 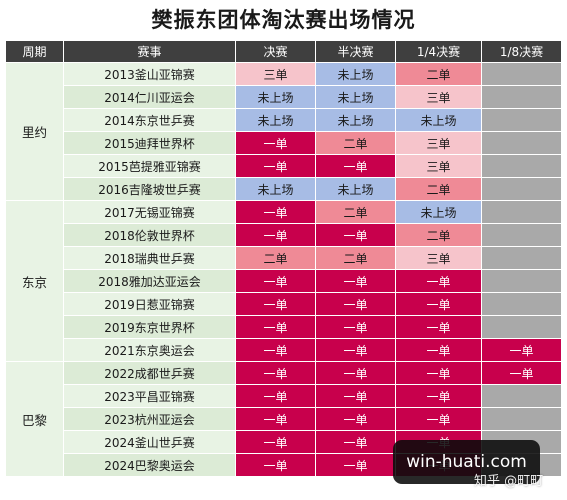 What do you see at coordinates (149, 51) in the screenshot?
I see `header-event: 赛事` at bounding box center [149, 51].